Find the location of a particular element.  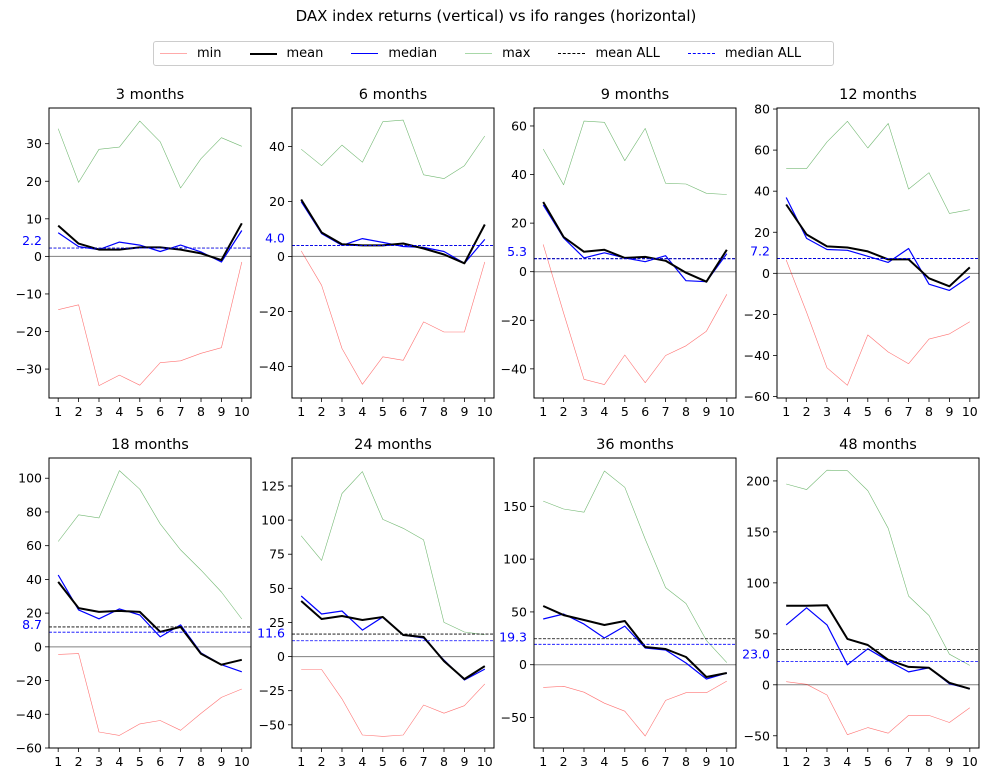

y-tick-label: 10 is located at coordinates (34, 218).